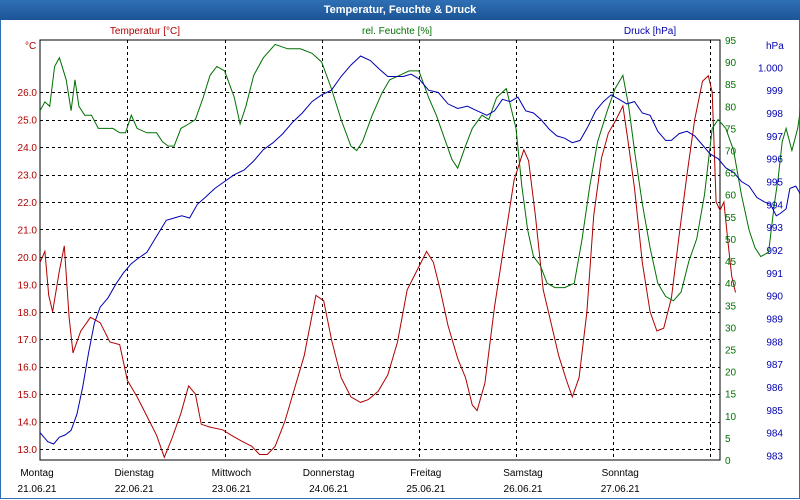 This screenshot has height=500, width=800. I want to click on pressure-tick-label: 989, so click(774, 319).